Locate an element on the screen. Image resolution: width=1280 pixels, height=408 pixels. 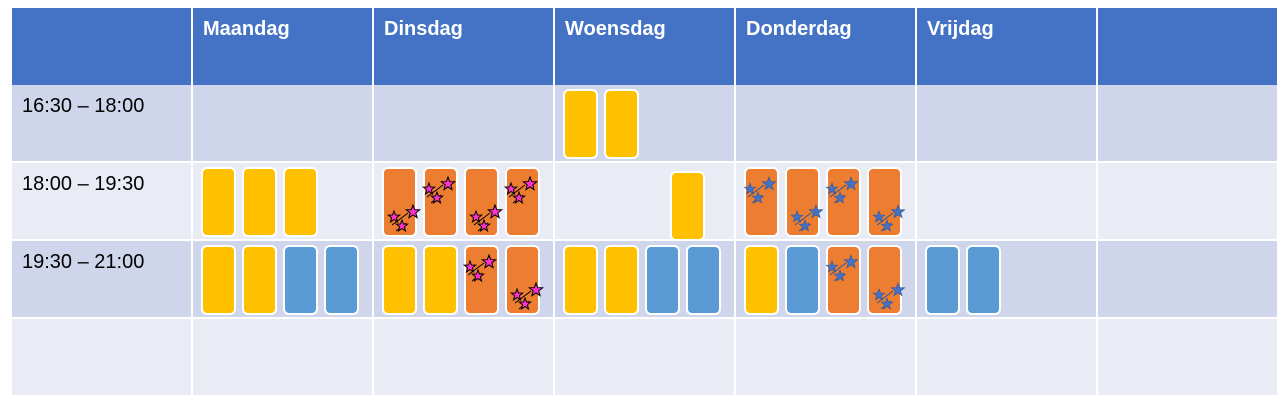
header-day-donderdag: Donderdag is located at coordinates (826, 46).